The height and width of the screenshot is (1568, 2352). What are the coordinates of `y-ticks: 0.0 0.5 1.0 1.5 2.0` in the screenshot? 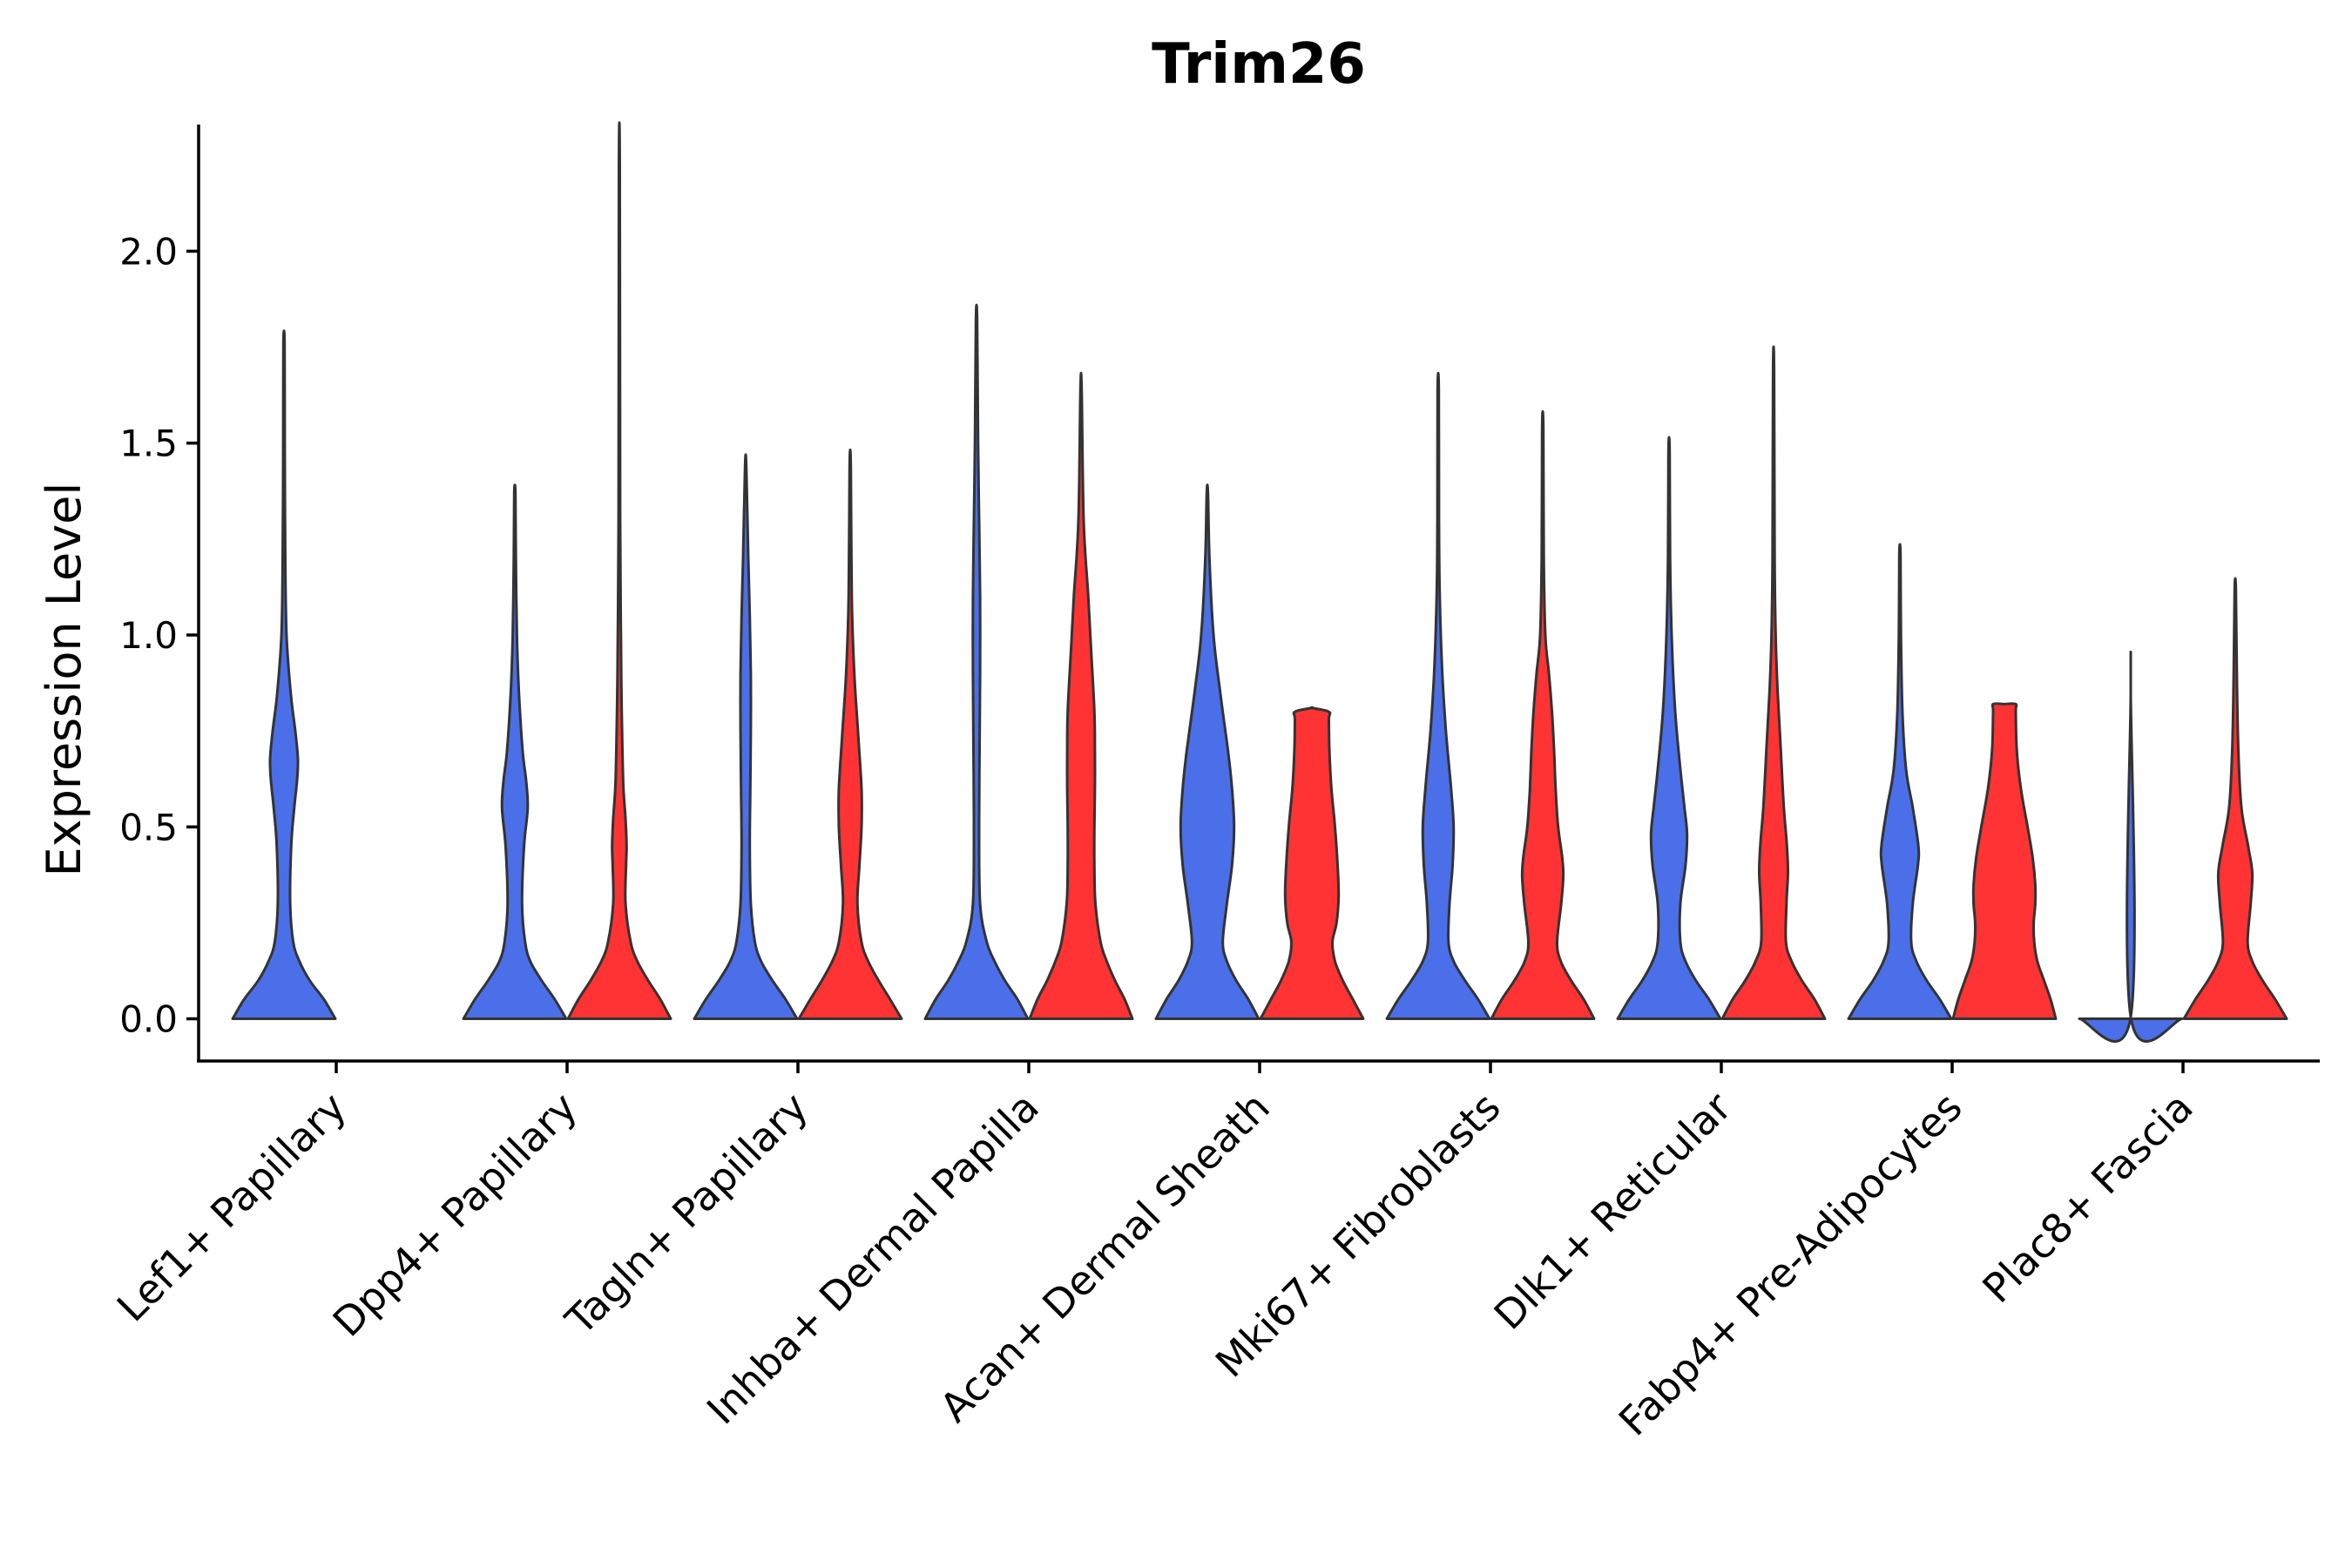 It's located at (159, 635).